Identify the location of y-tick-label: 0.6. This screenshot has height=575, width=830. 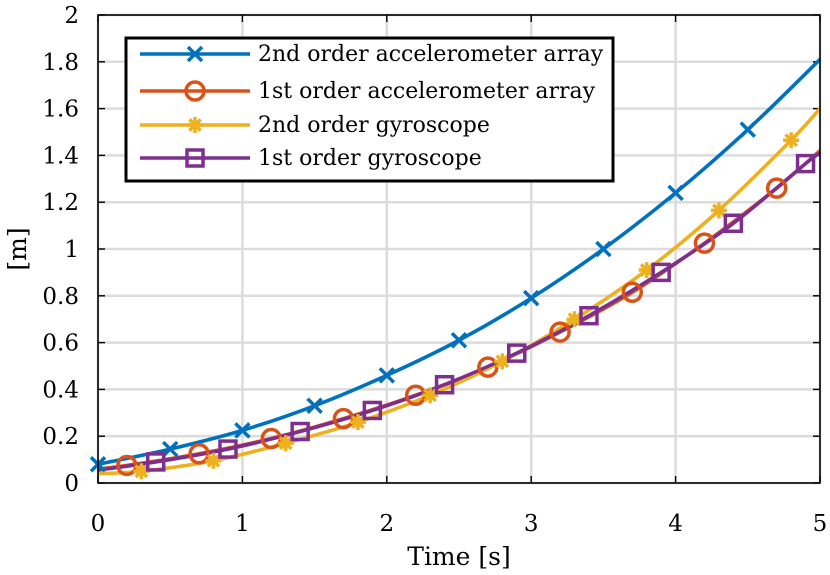
(60, 344).